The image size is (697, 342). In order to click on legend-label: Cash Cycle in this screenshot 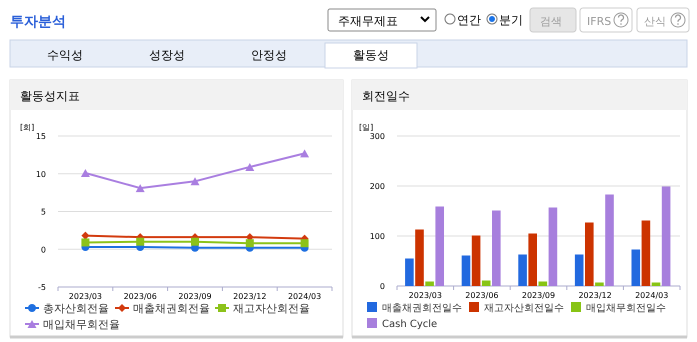, I will do `click(410, 324)`.